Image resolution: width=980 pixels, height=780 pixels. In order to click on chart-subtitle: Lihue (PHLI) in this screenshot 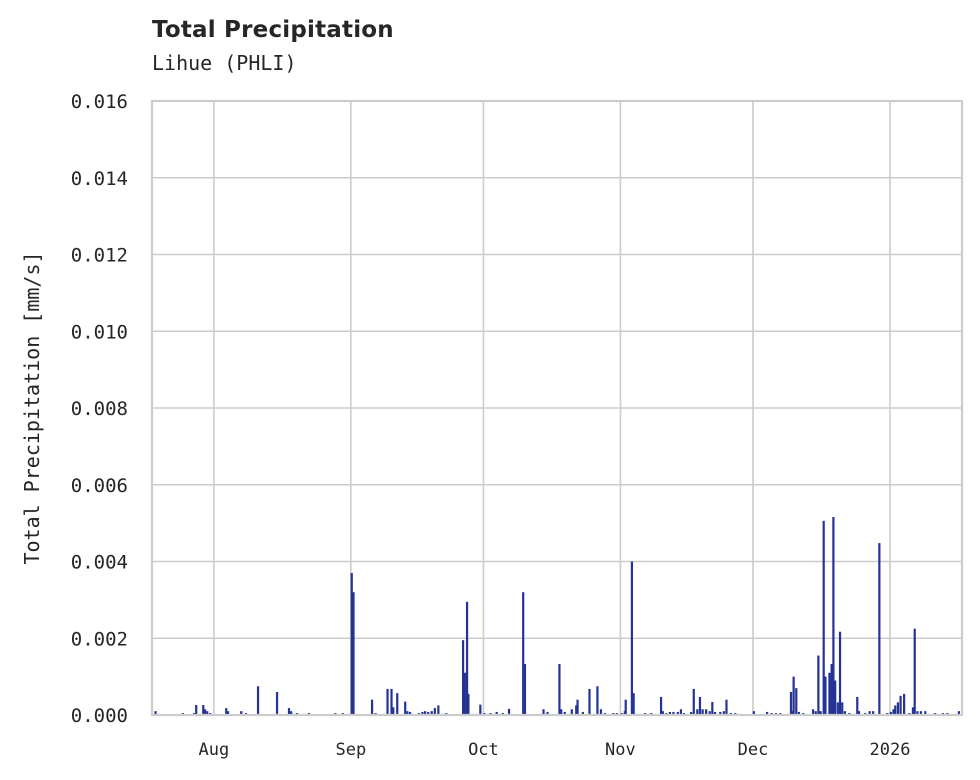, I will do `click(224, 63)`.